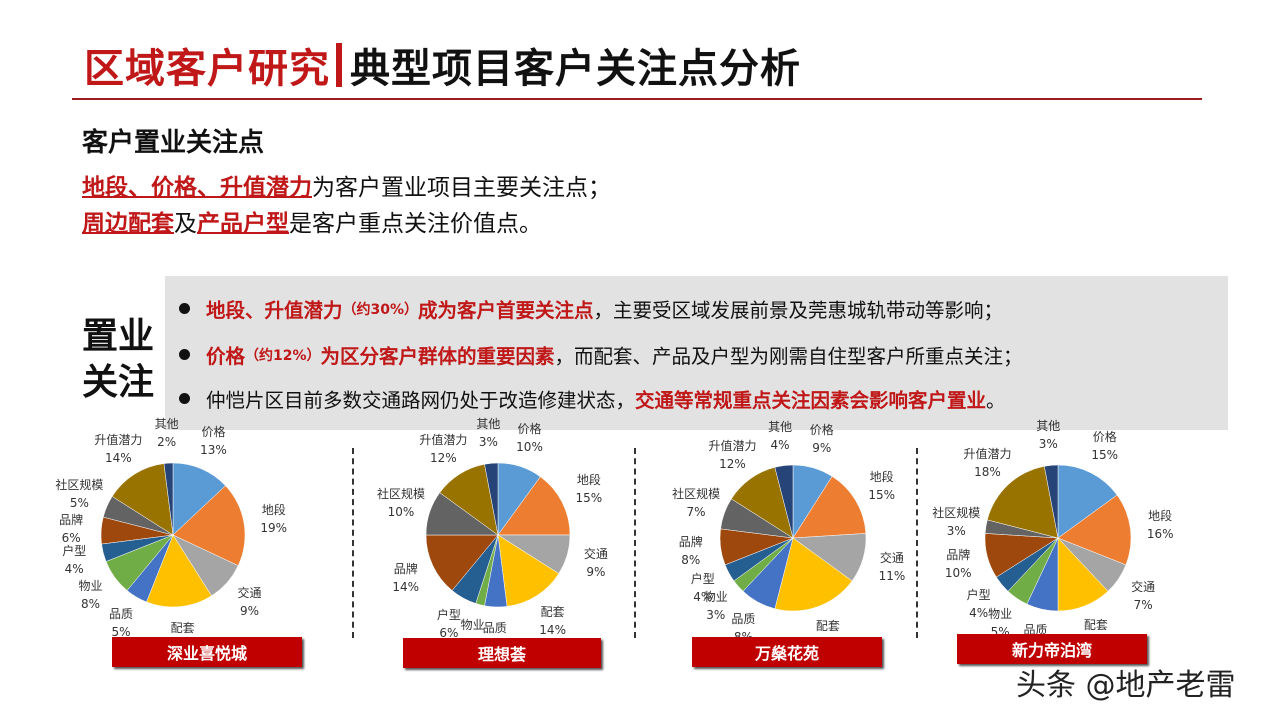 This screenshot has width=1270, height=715. What do you see at coordinates (213, 441) in the screenshot?
I see `pie-label: 价格 13%` at bounding box center [213, 441].